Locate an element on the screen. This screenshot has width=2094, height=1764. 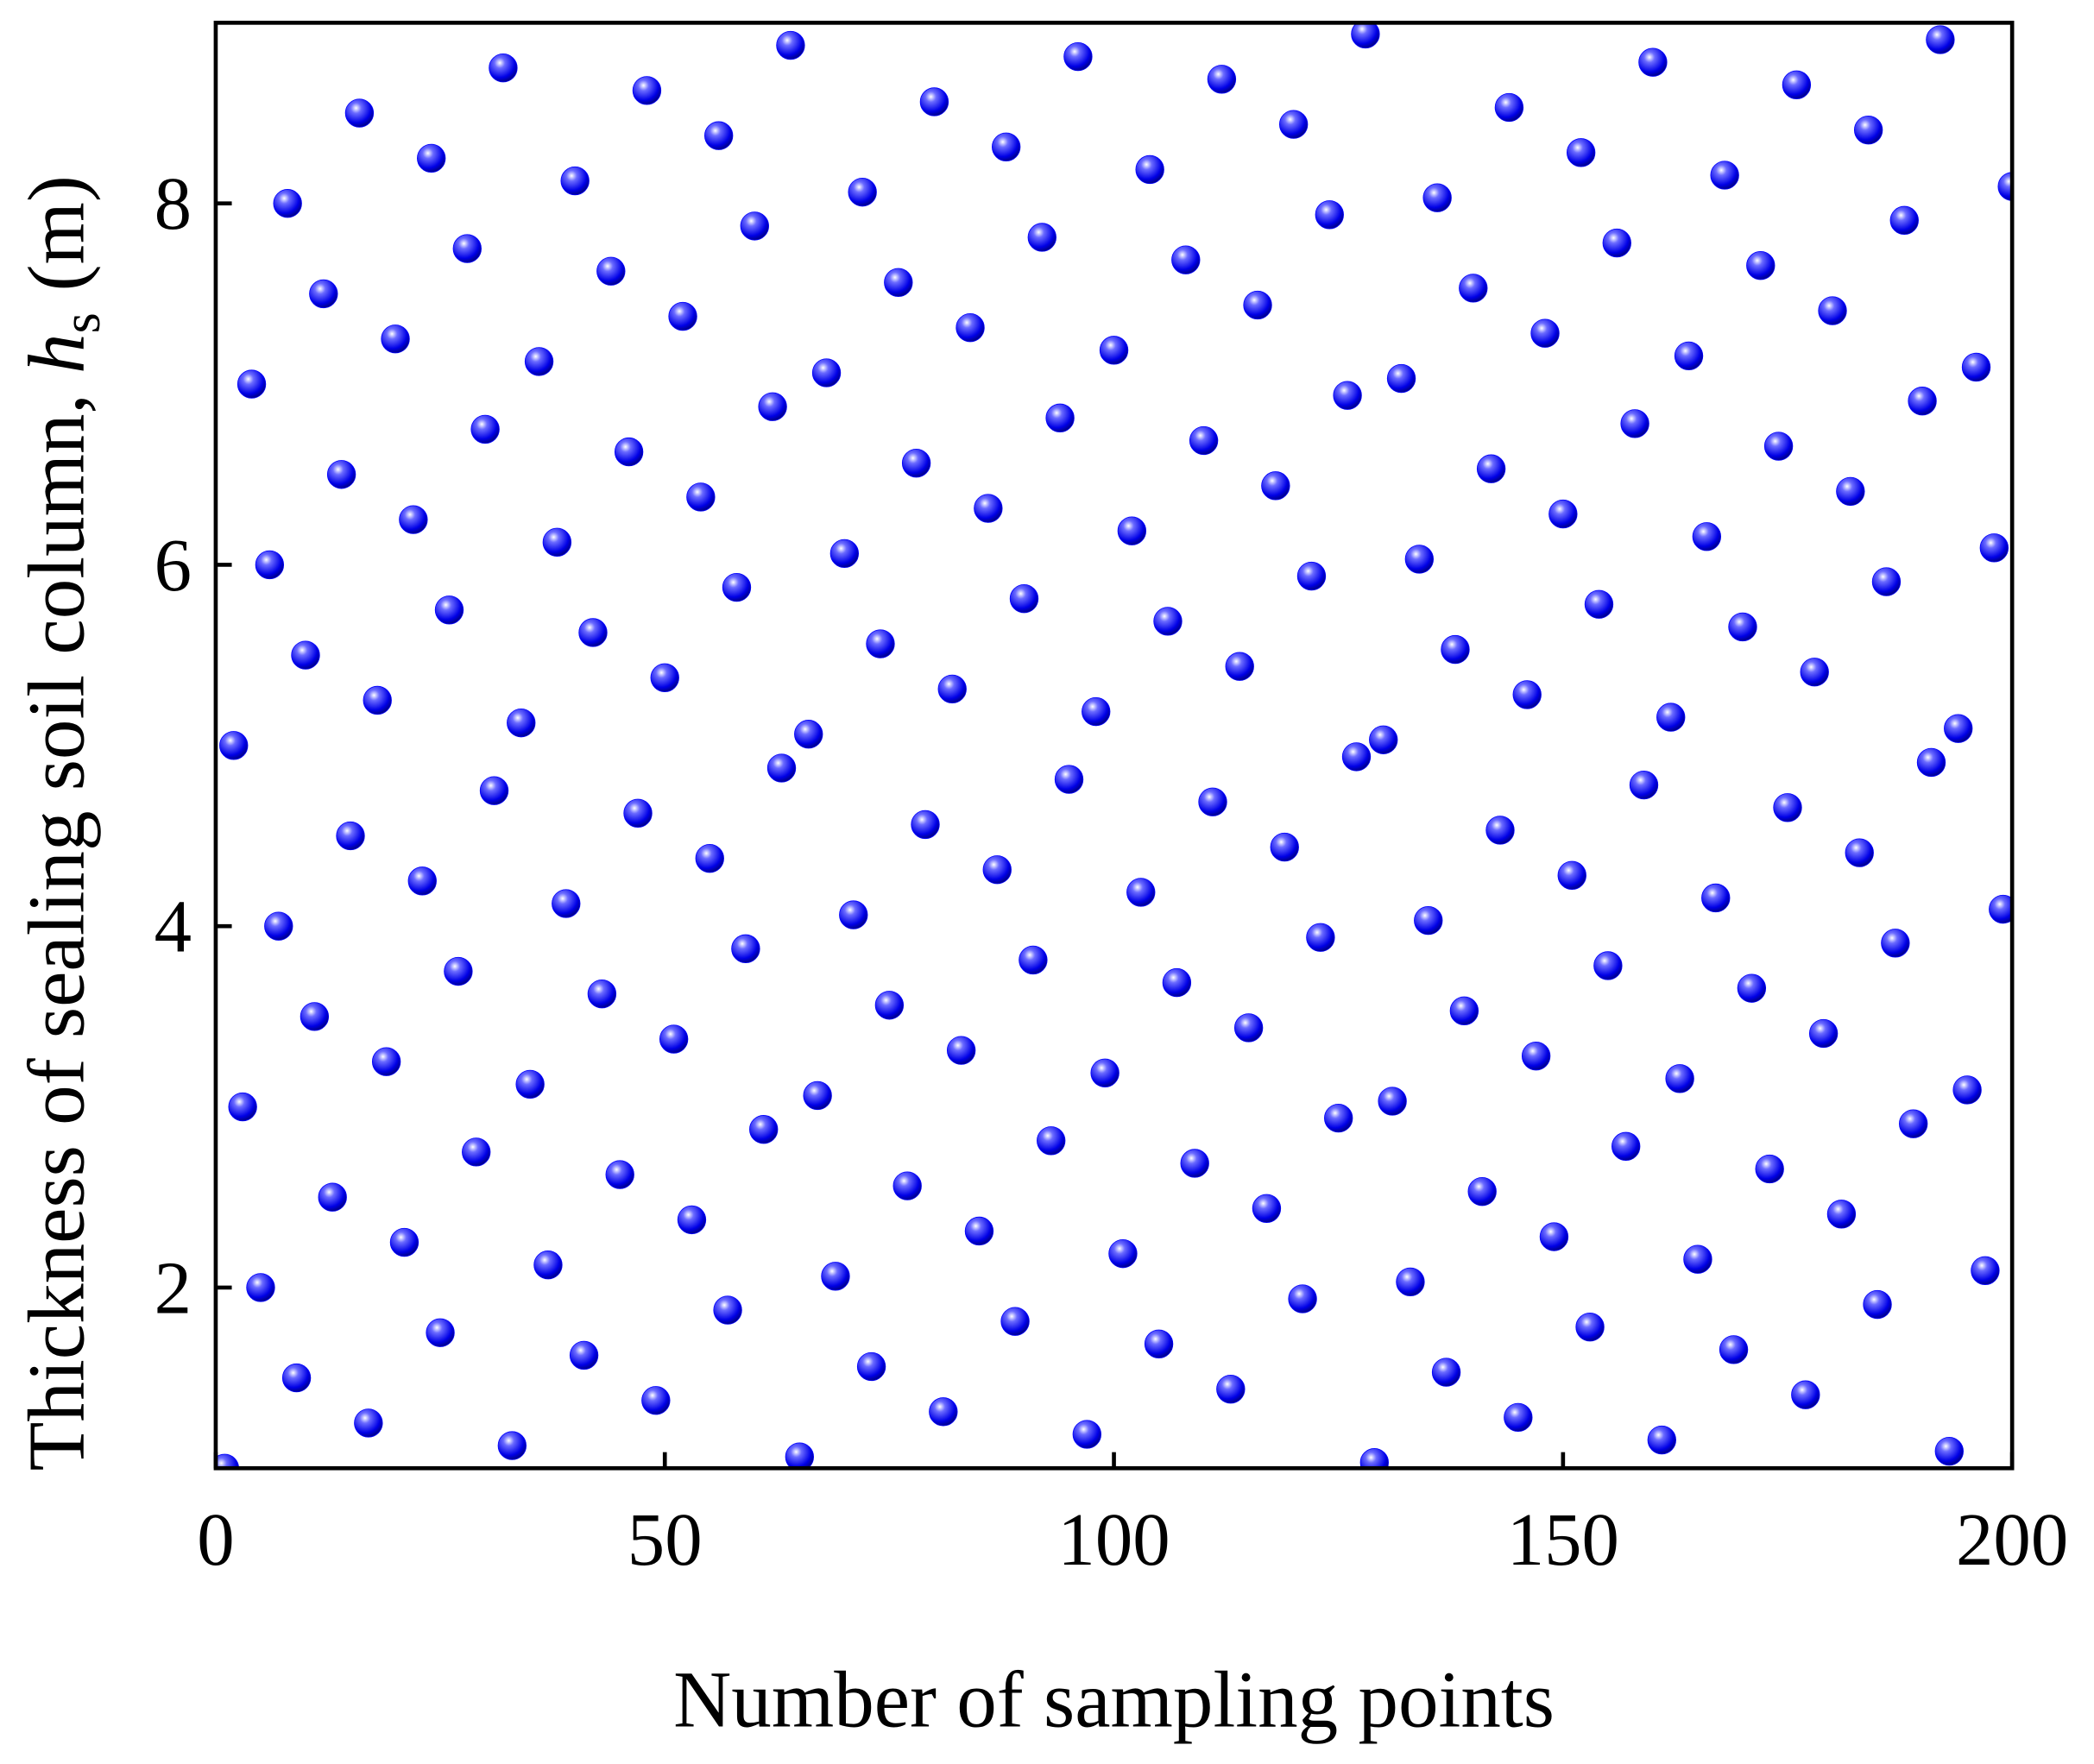
y-tick-label: 8 is located at coordinates (173, 204).